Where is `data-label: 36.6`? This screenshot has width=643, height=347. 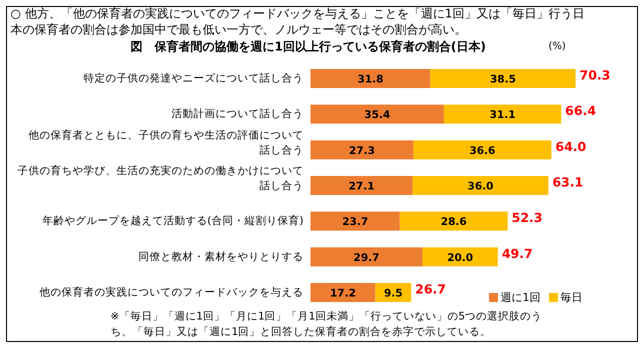
data-label: 36.6 is located at coordinates (482, 150).